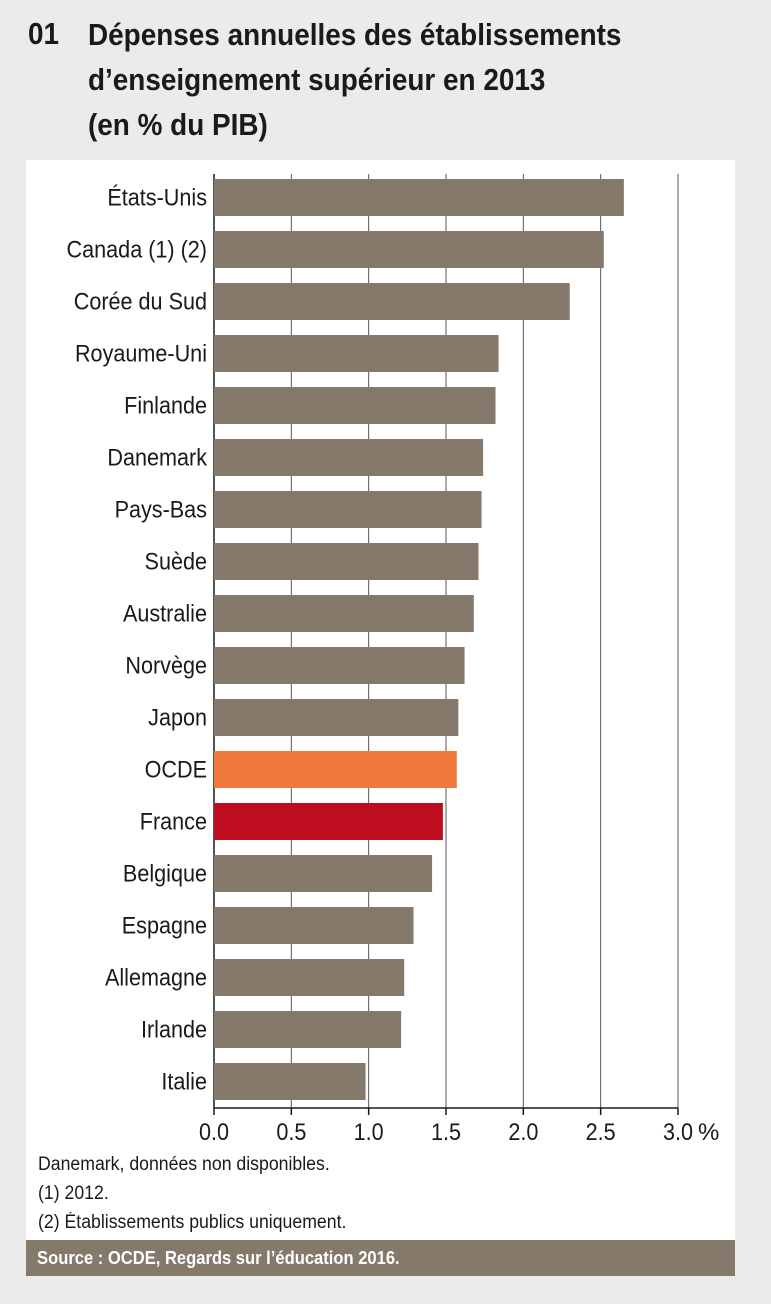 The width and height of the screenshot is (771, 1304). I want to click on x-tick-label: 0,0, so click(214, 1129).